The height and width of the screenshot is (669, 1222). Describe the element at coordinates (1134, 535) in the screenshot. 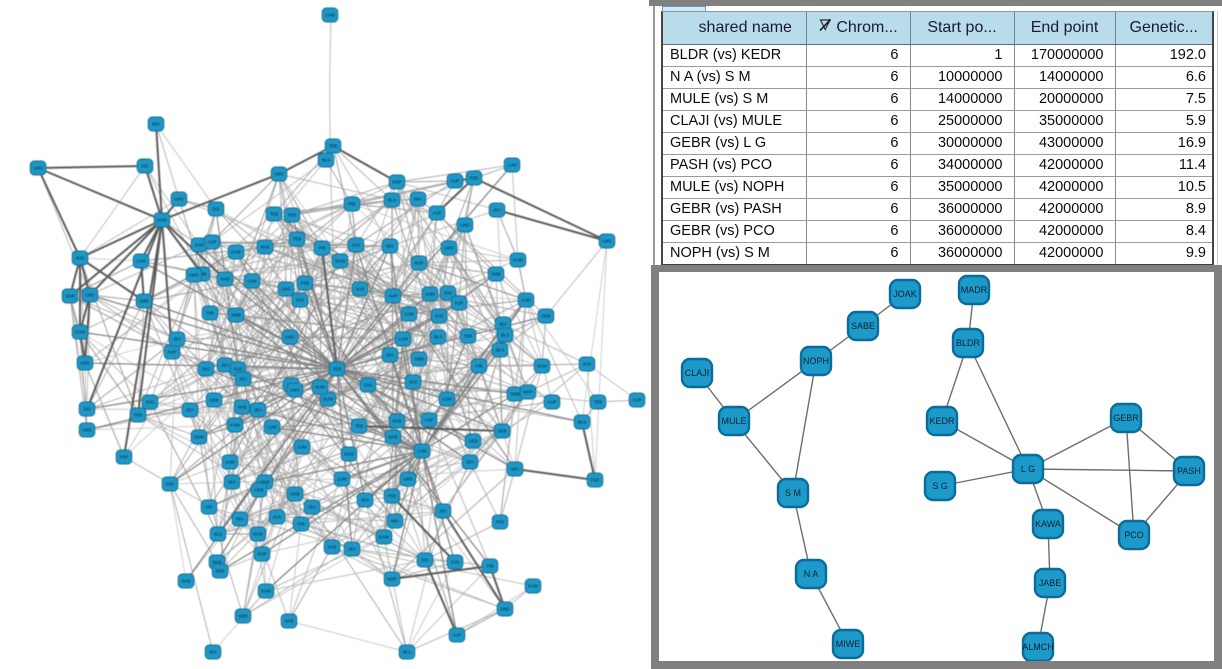

I see `svg-text: PCO` at that location.